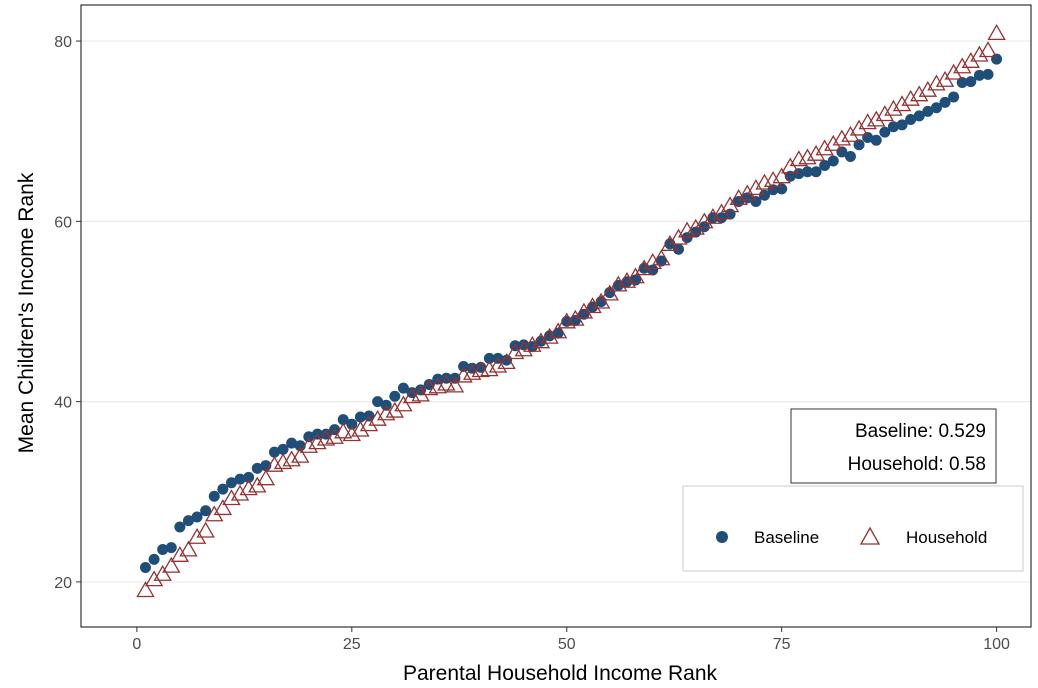 Image resolution: width=1038 pixels, height=688 pixels. Describe the element at coordinates (870, 535) in the screenshot. I see `legend-household-marker` at that location.